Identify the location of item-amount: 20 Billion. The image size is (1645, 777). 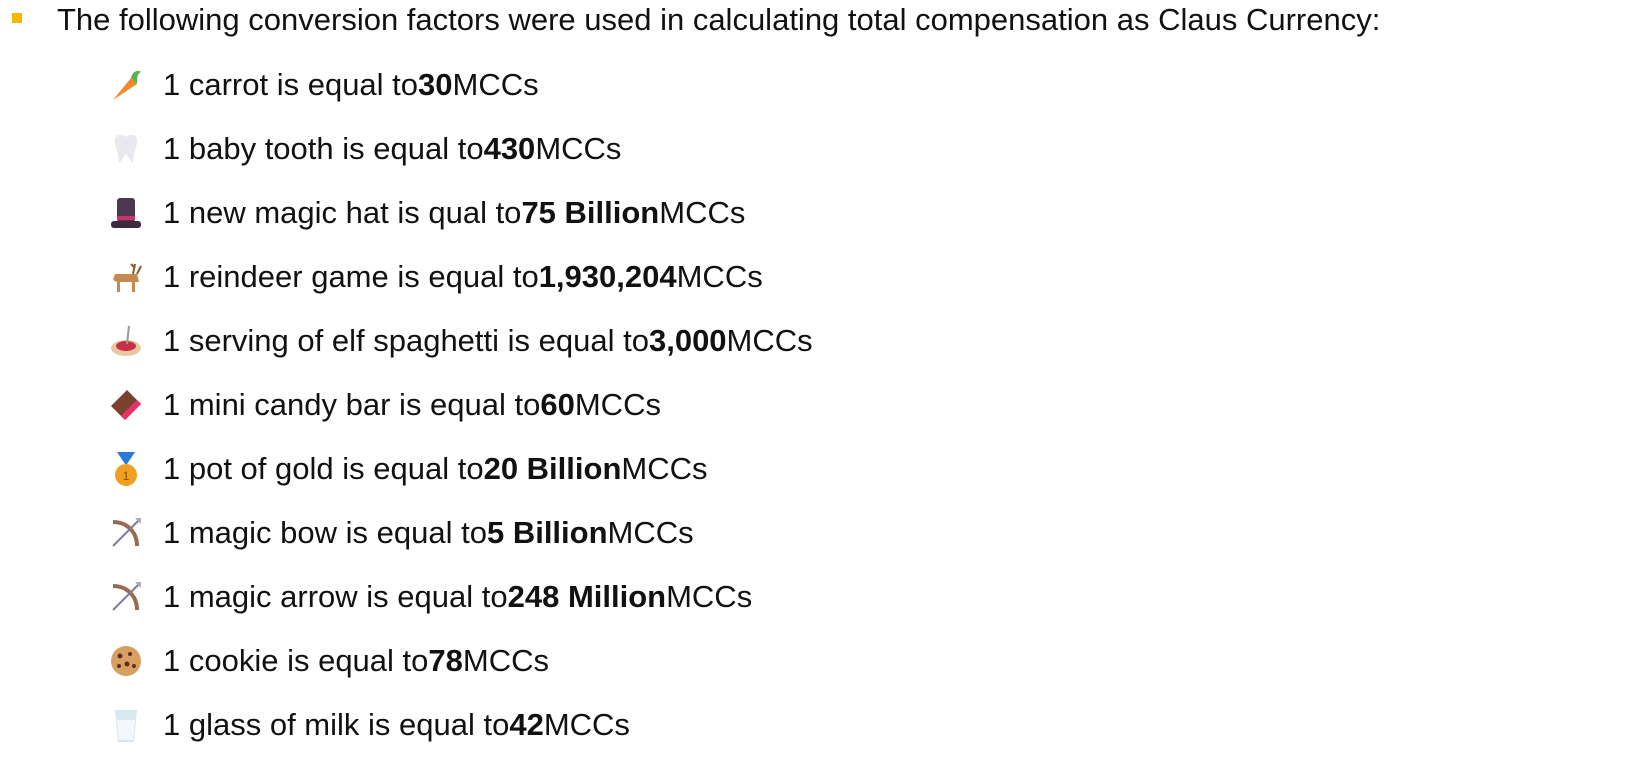
(552, 468).